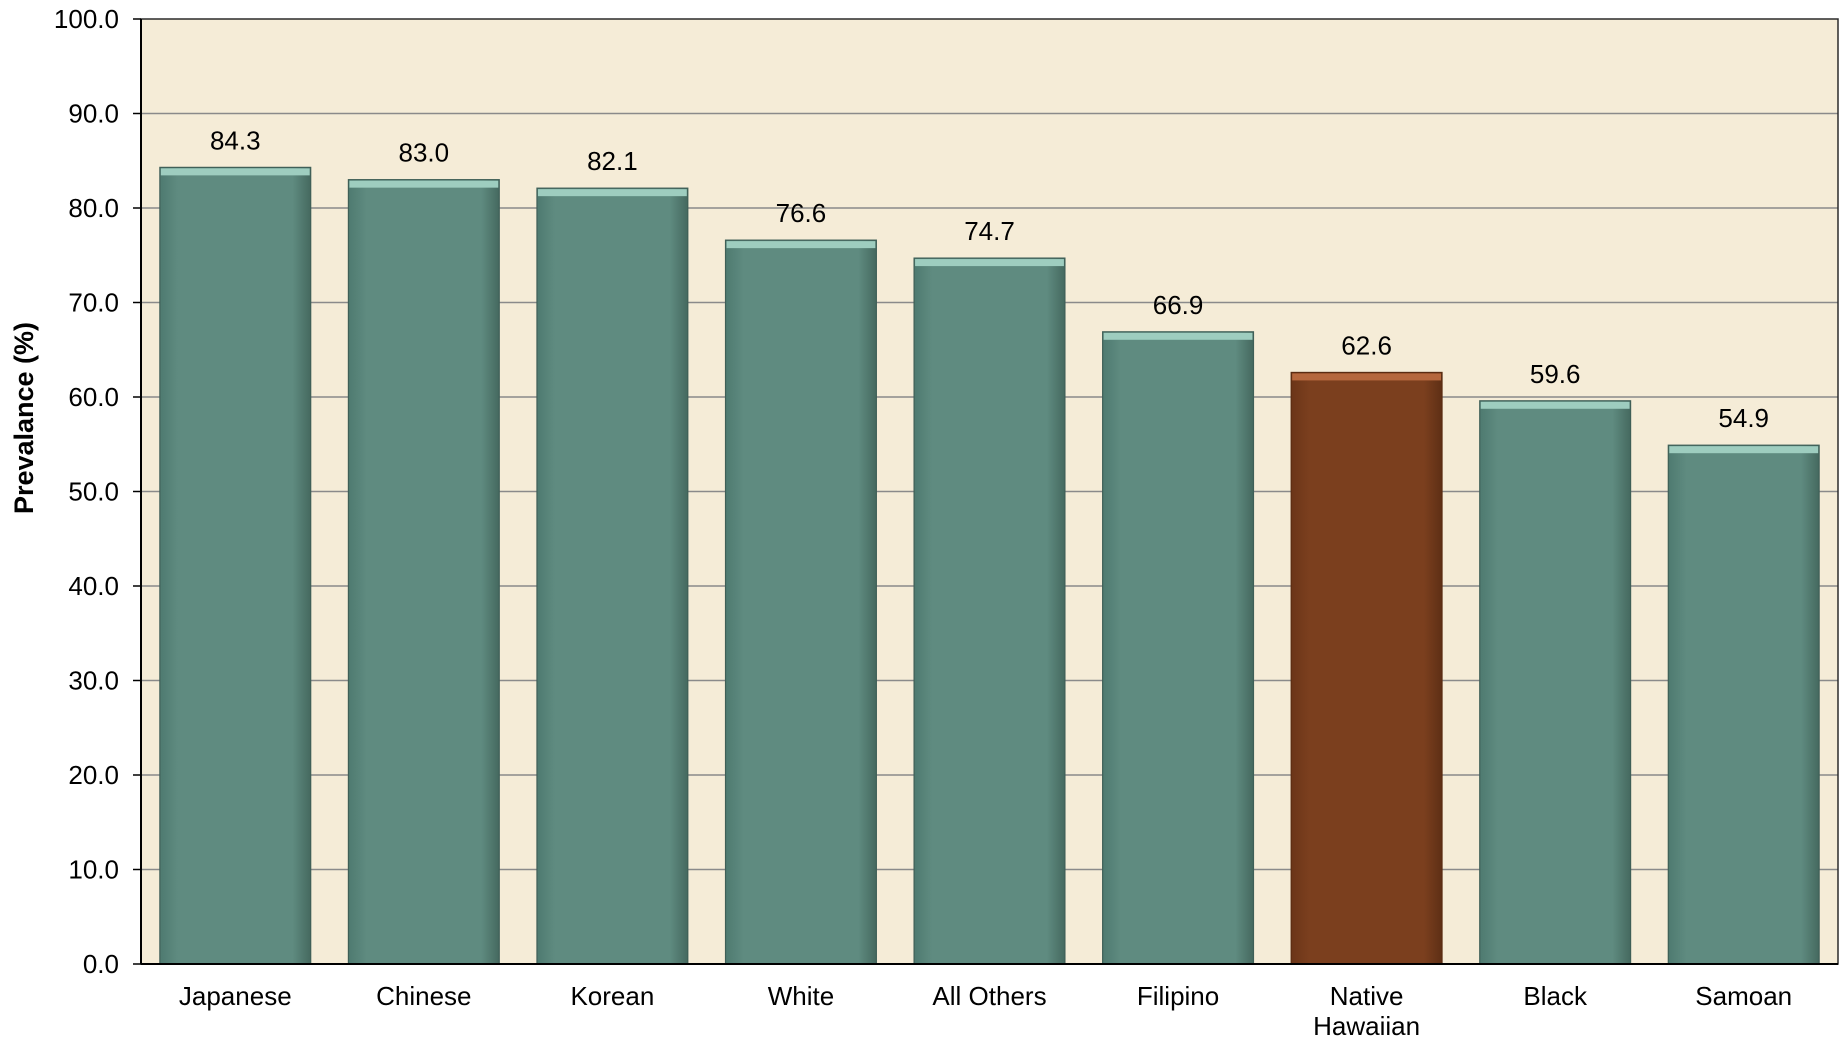 This screenshot has width=1847, height=1043. What do you see at coordinates (93, 114) in the screenshot?
I see `y-tick-label: 90.0` at bounding box center [93, 114].